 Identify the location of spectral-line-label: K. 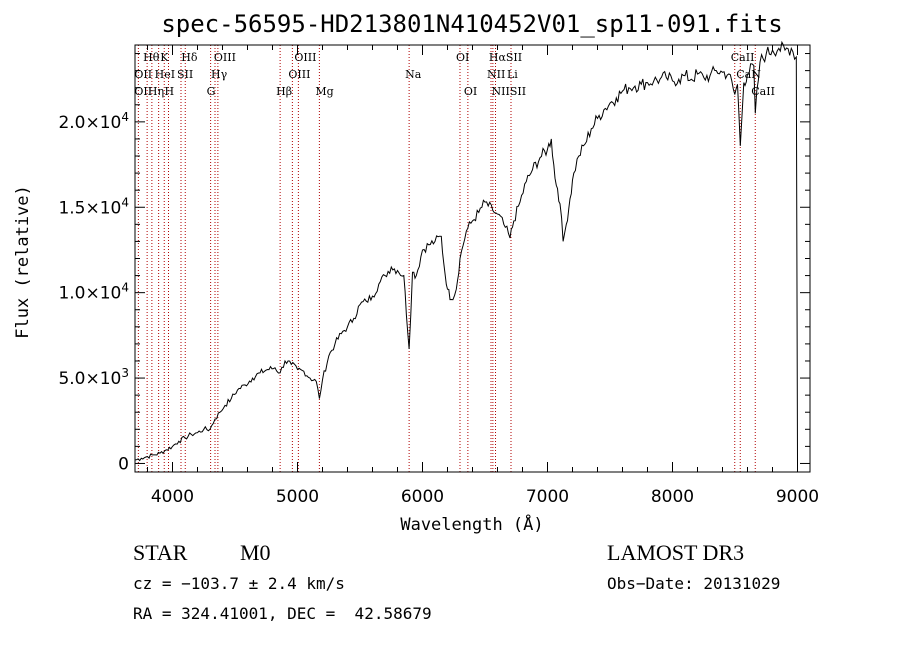
(164, 57).